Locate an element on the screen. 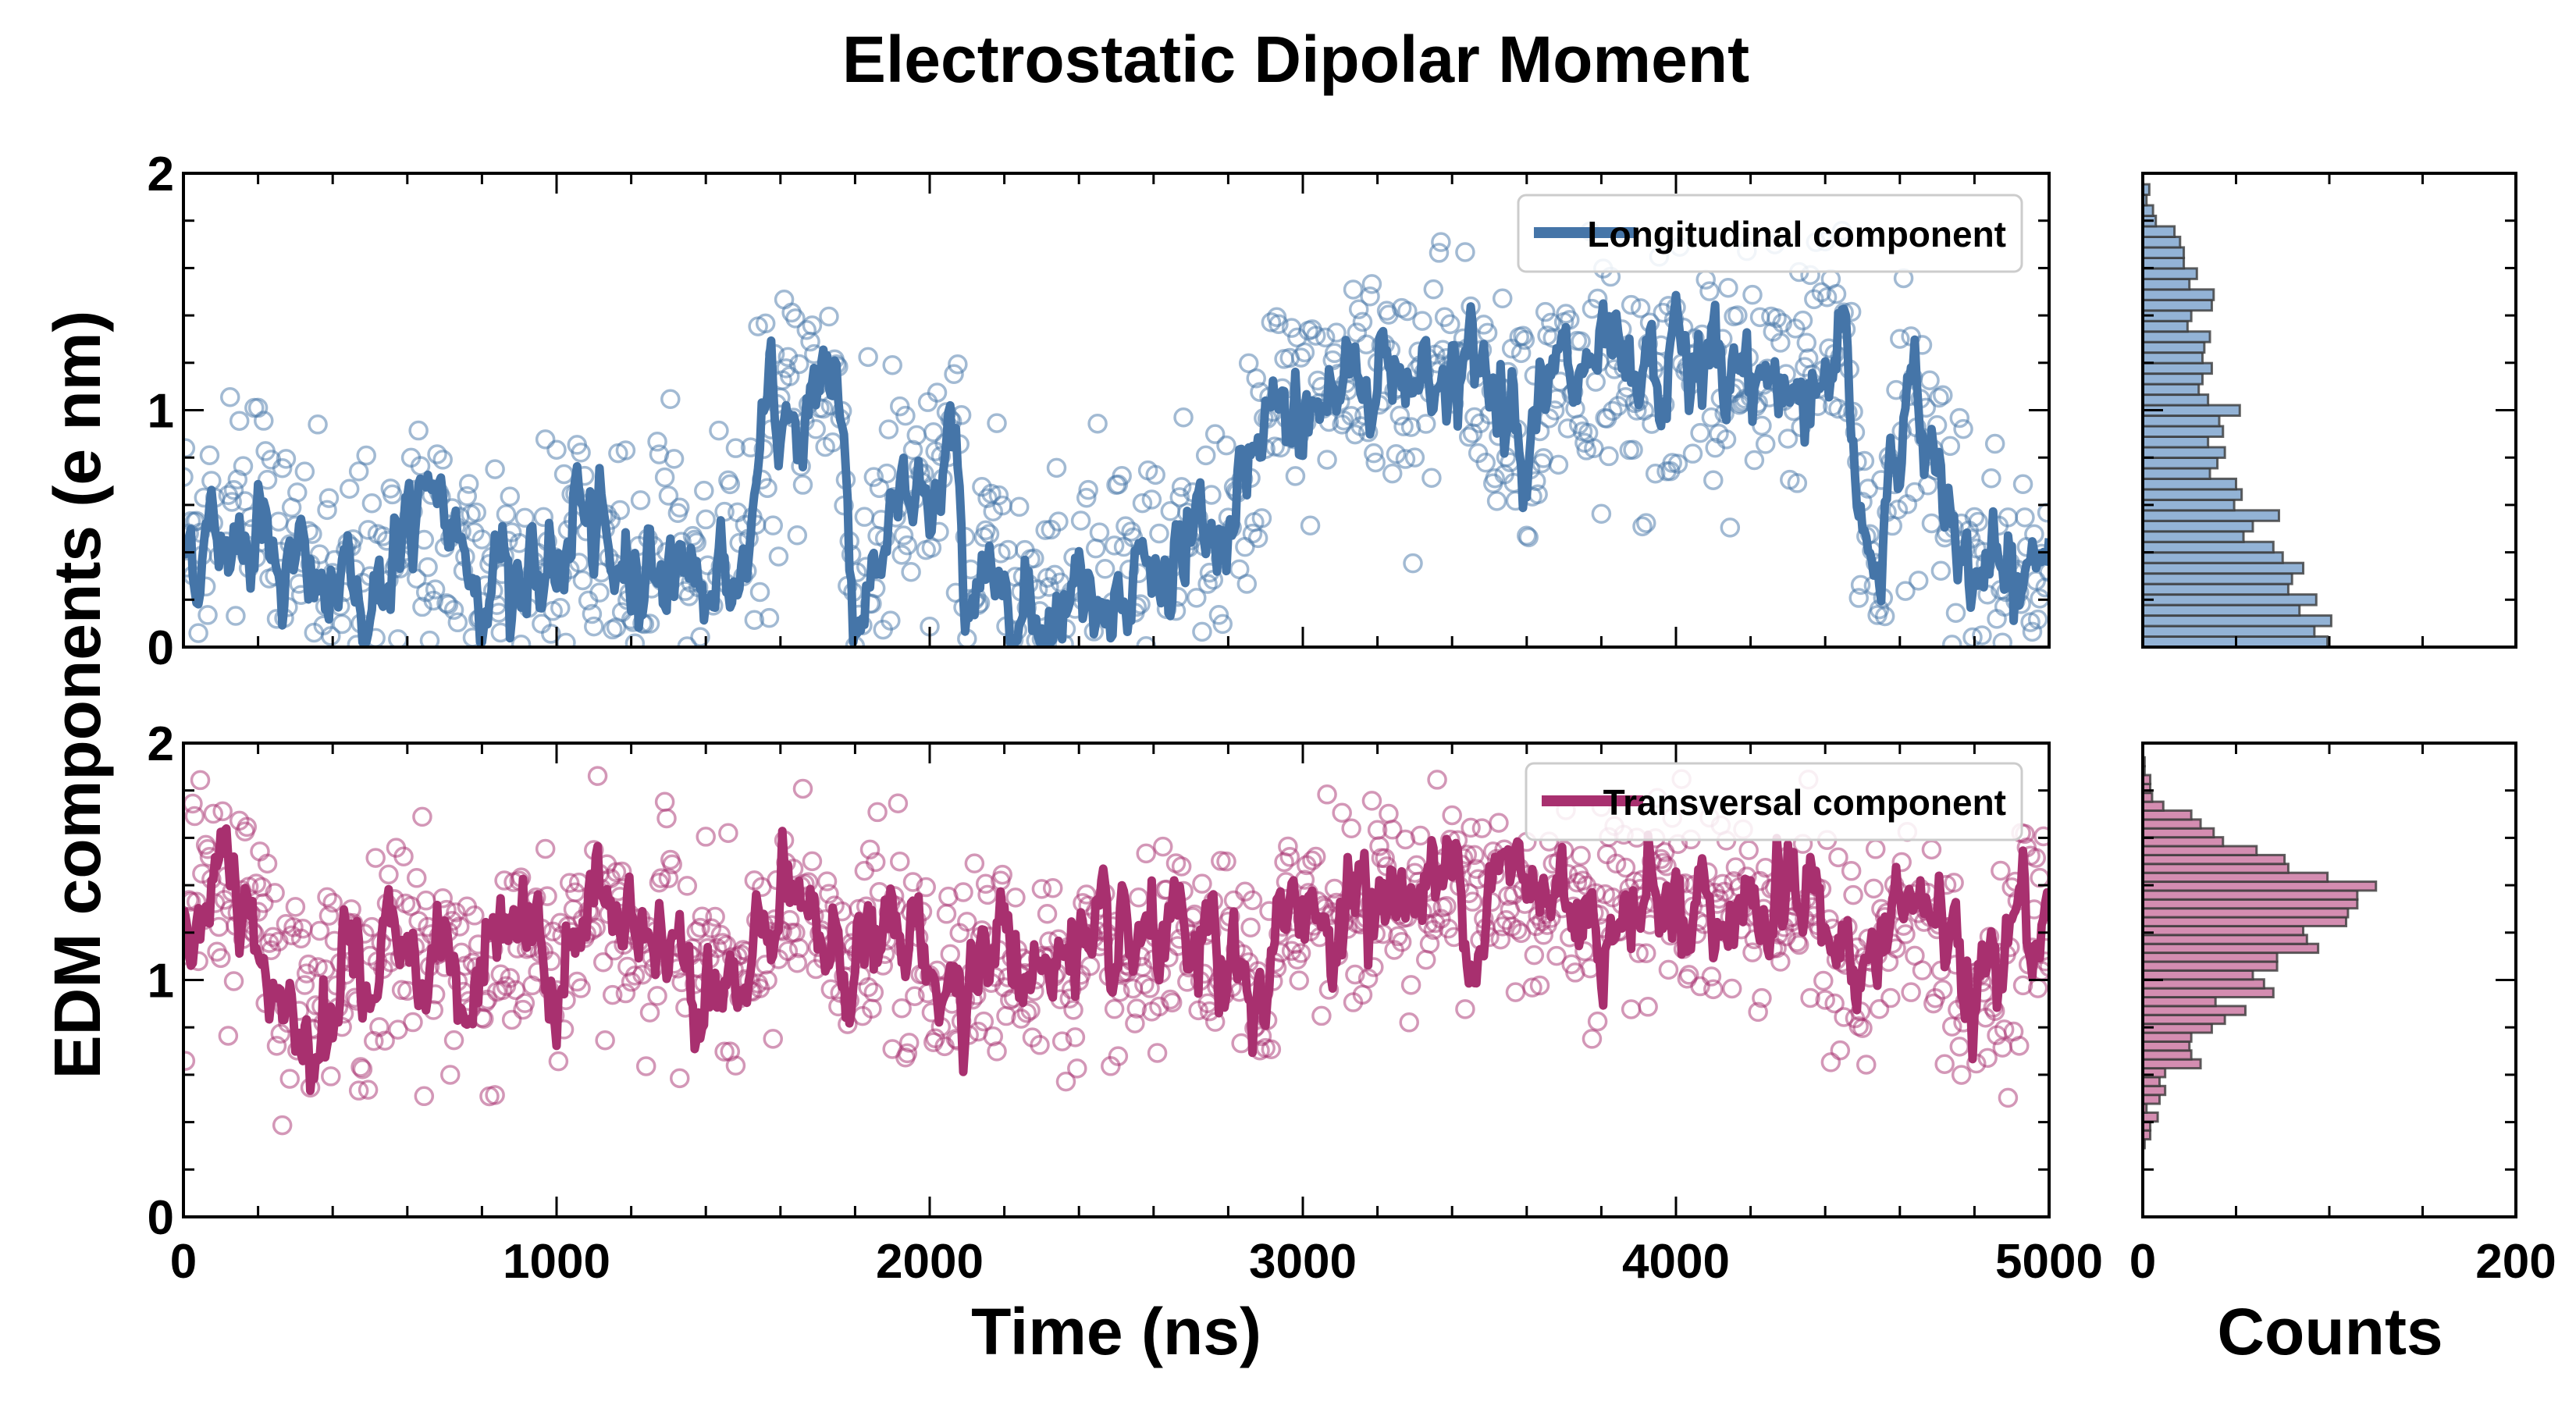 Image resolution: width=2576 pixels, height=1405 pixels. x-axis-label: Time (ns) is located at coordinates (1116, 1332).